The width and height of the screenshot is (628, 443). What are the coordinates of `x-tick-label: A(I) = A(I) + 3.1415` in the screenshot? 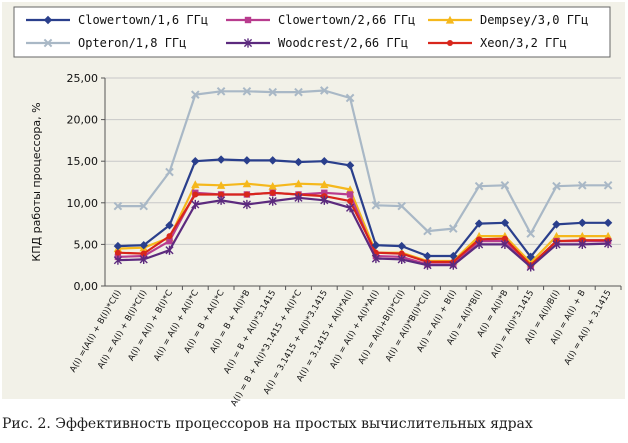 It's located at (588, 328).